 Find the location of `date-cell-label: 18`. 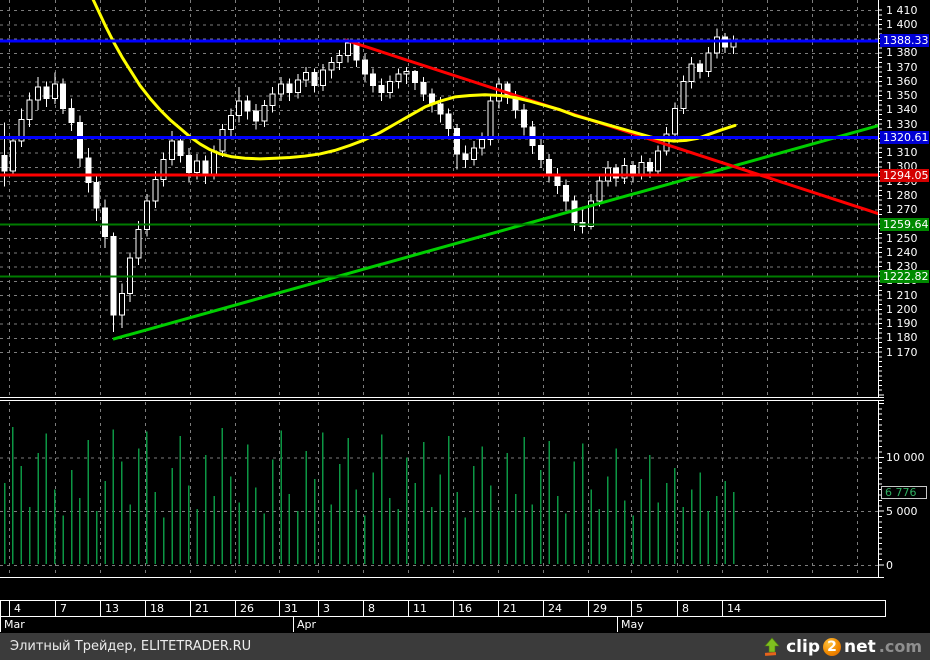

date-cell-label: 18 is located at coordinates (157, 608).